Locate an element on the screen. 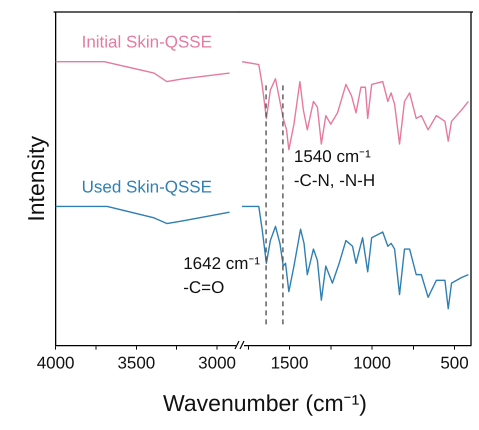  x-tick-label: 1000 is located at coordinates (372, 362).